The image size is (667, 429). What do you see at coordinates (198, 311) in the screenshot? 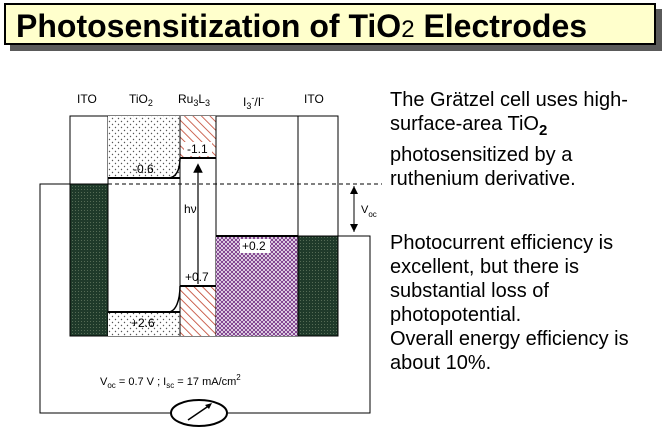
I see `dye-lower-region` at bounding box center [198, 311].